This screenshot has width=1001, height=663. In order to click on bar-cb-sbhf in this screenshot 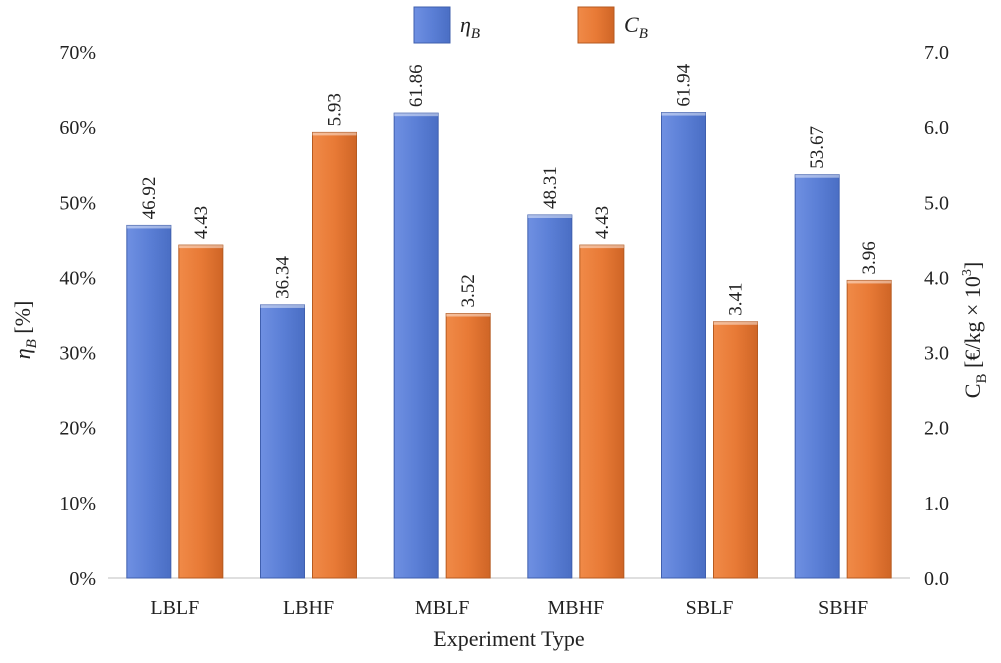, I will do `click(869, 429)`.